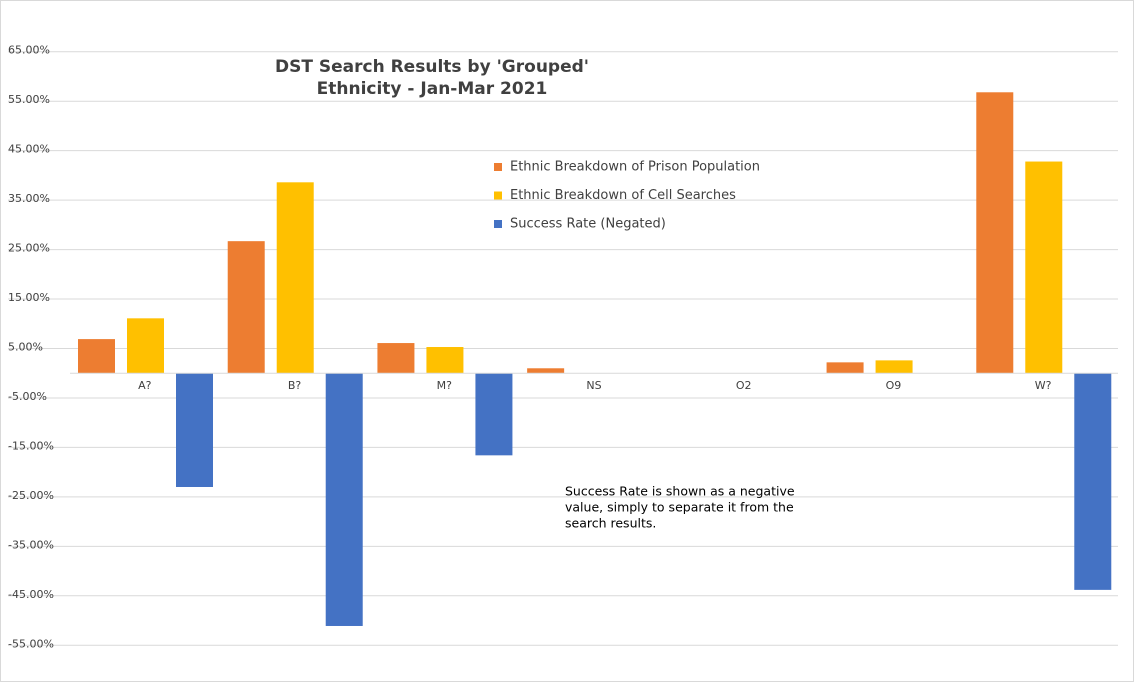  What do you see at coordinates (145, 385) in the screenshot?
I see `x-tick-label: A?` at bounding box center [145, 385].